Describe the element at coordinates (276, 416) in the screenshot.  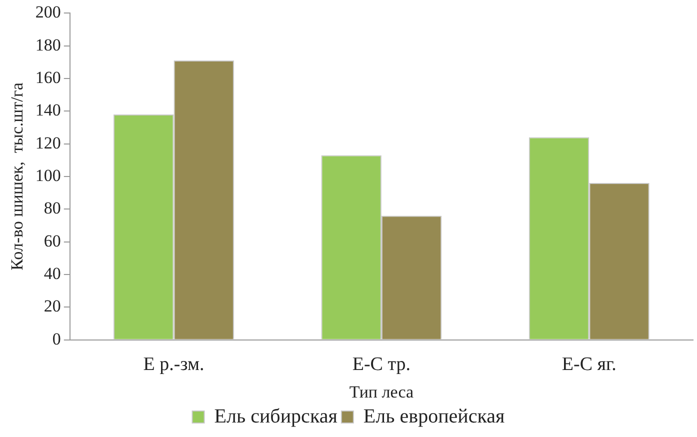
I see `legend-label: Ель сибирская` at that location.